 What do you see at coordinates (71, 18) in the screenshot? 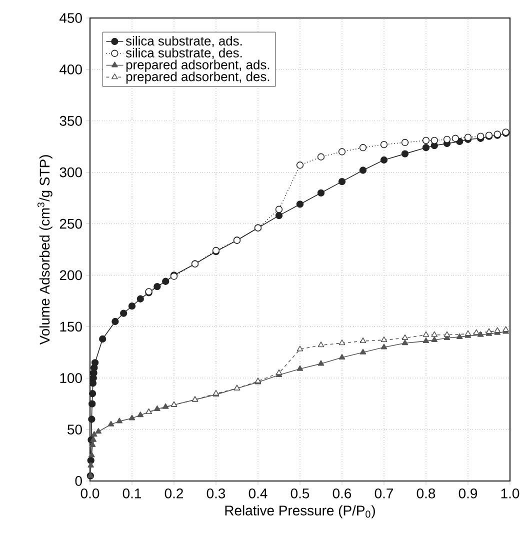
I see `y-tick-label: 450` at bounding box center [71, 18].